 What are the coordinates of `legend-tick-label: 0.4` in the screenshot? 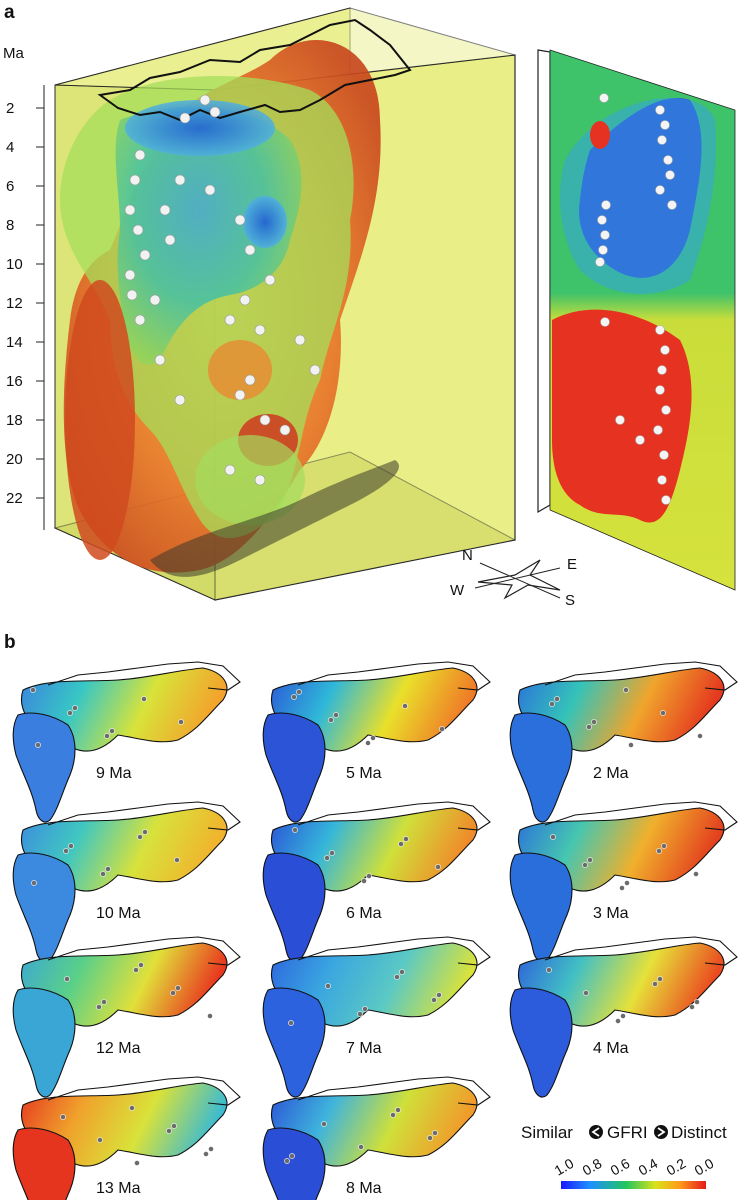 It's located at (648, 1167).